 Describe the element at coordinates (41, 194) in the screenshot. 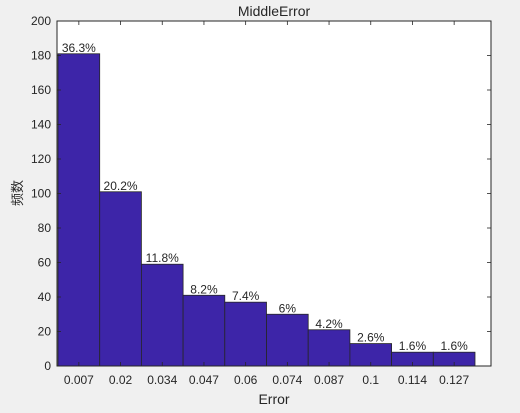

I see `y-tick-label: 100` at that location.